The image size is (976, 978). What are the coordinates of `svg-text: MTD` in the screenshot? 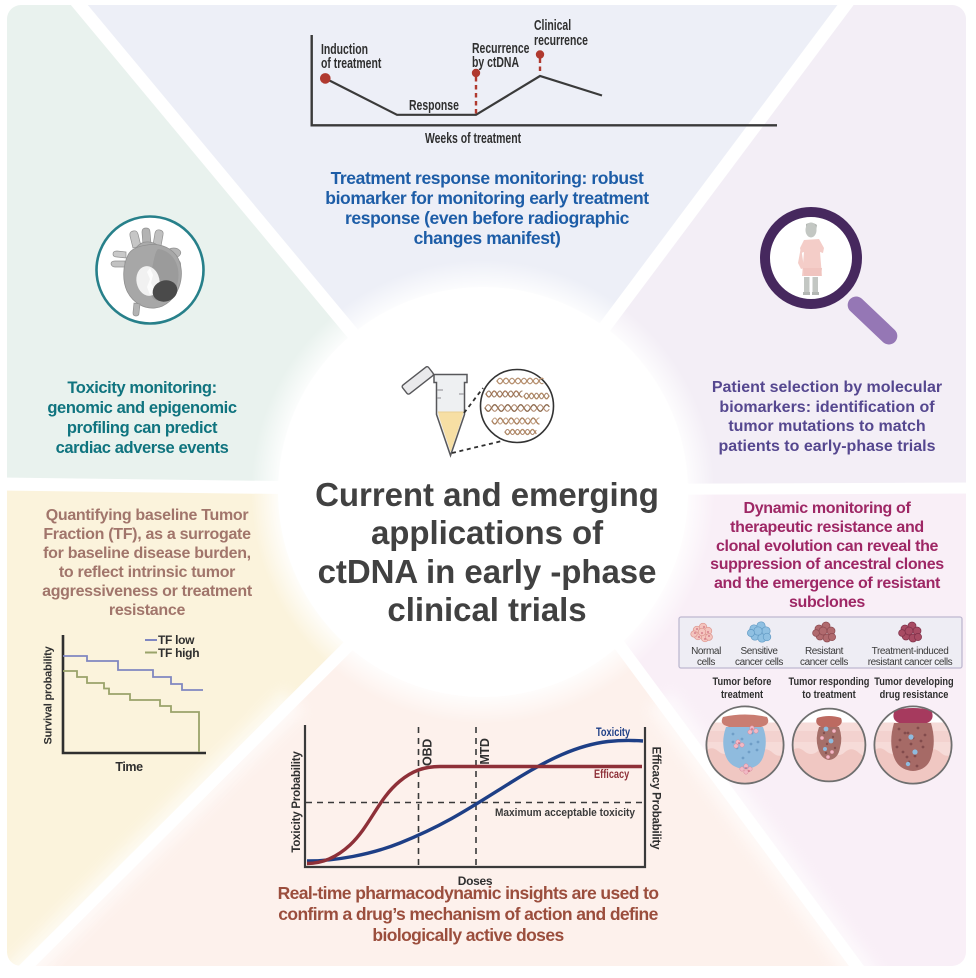 It's located at (485, 751).